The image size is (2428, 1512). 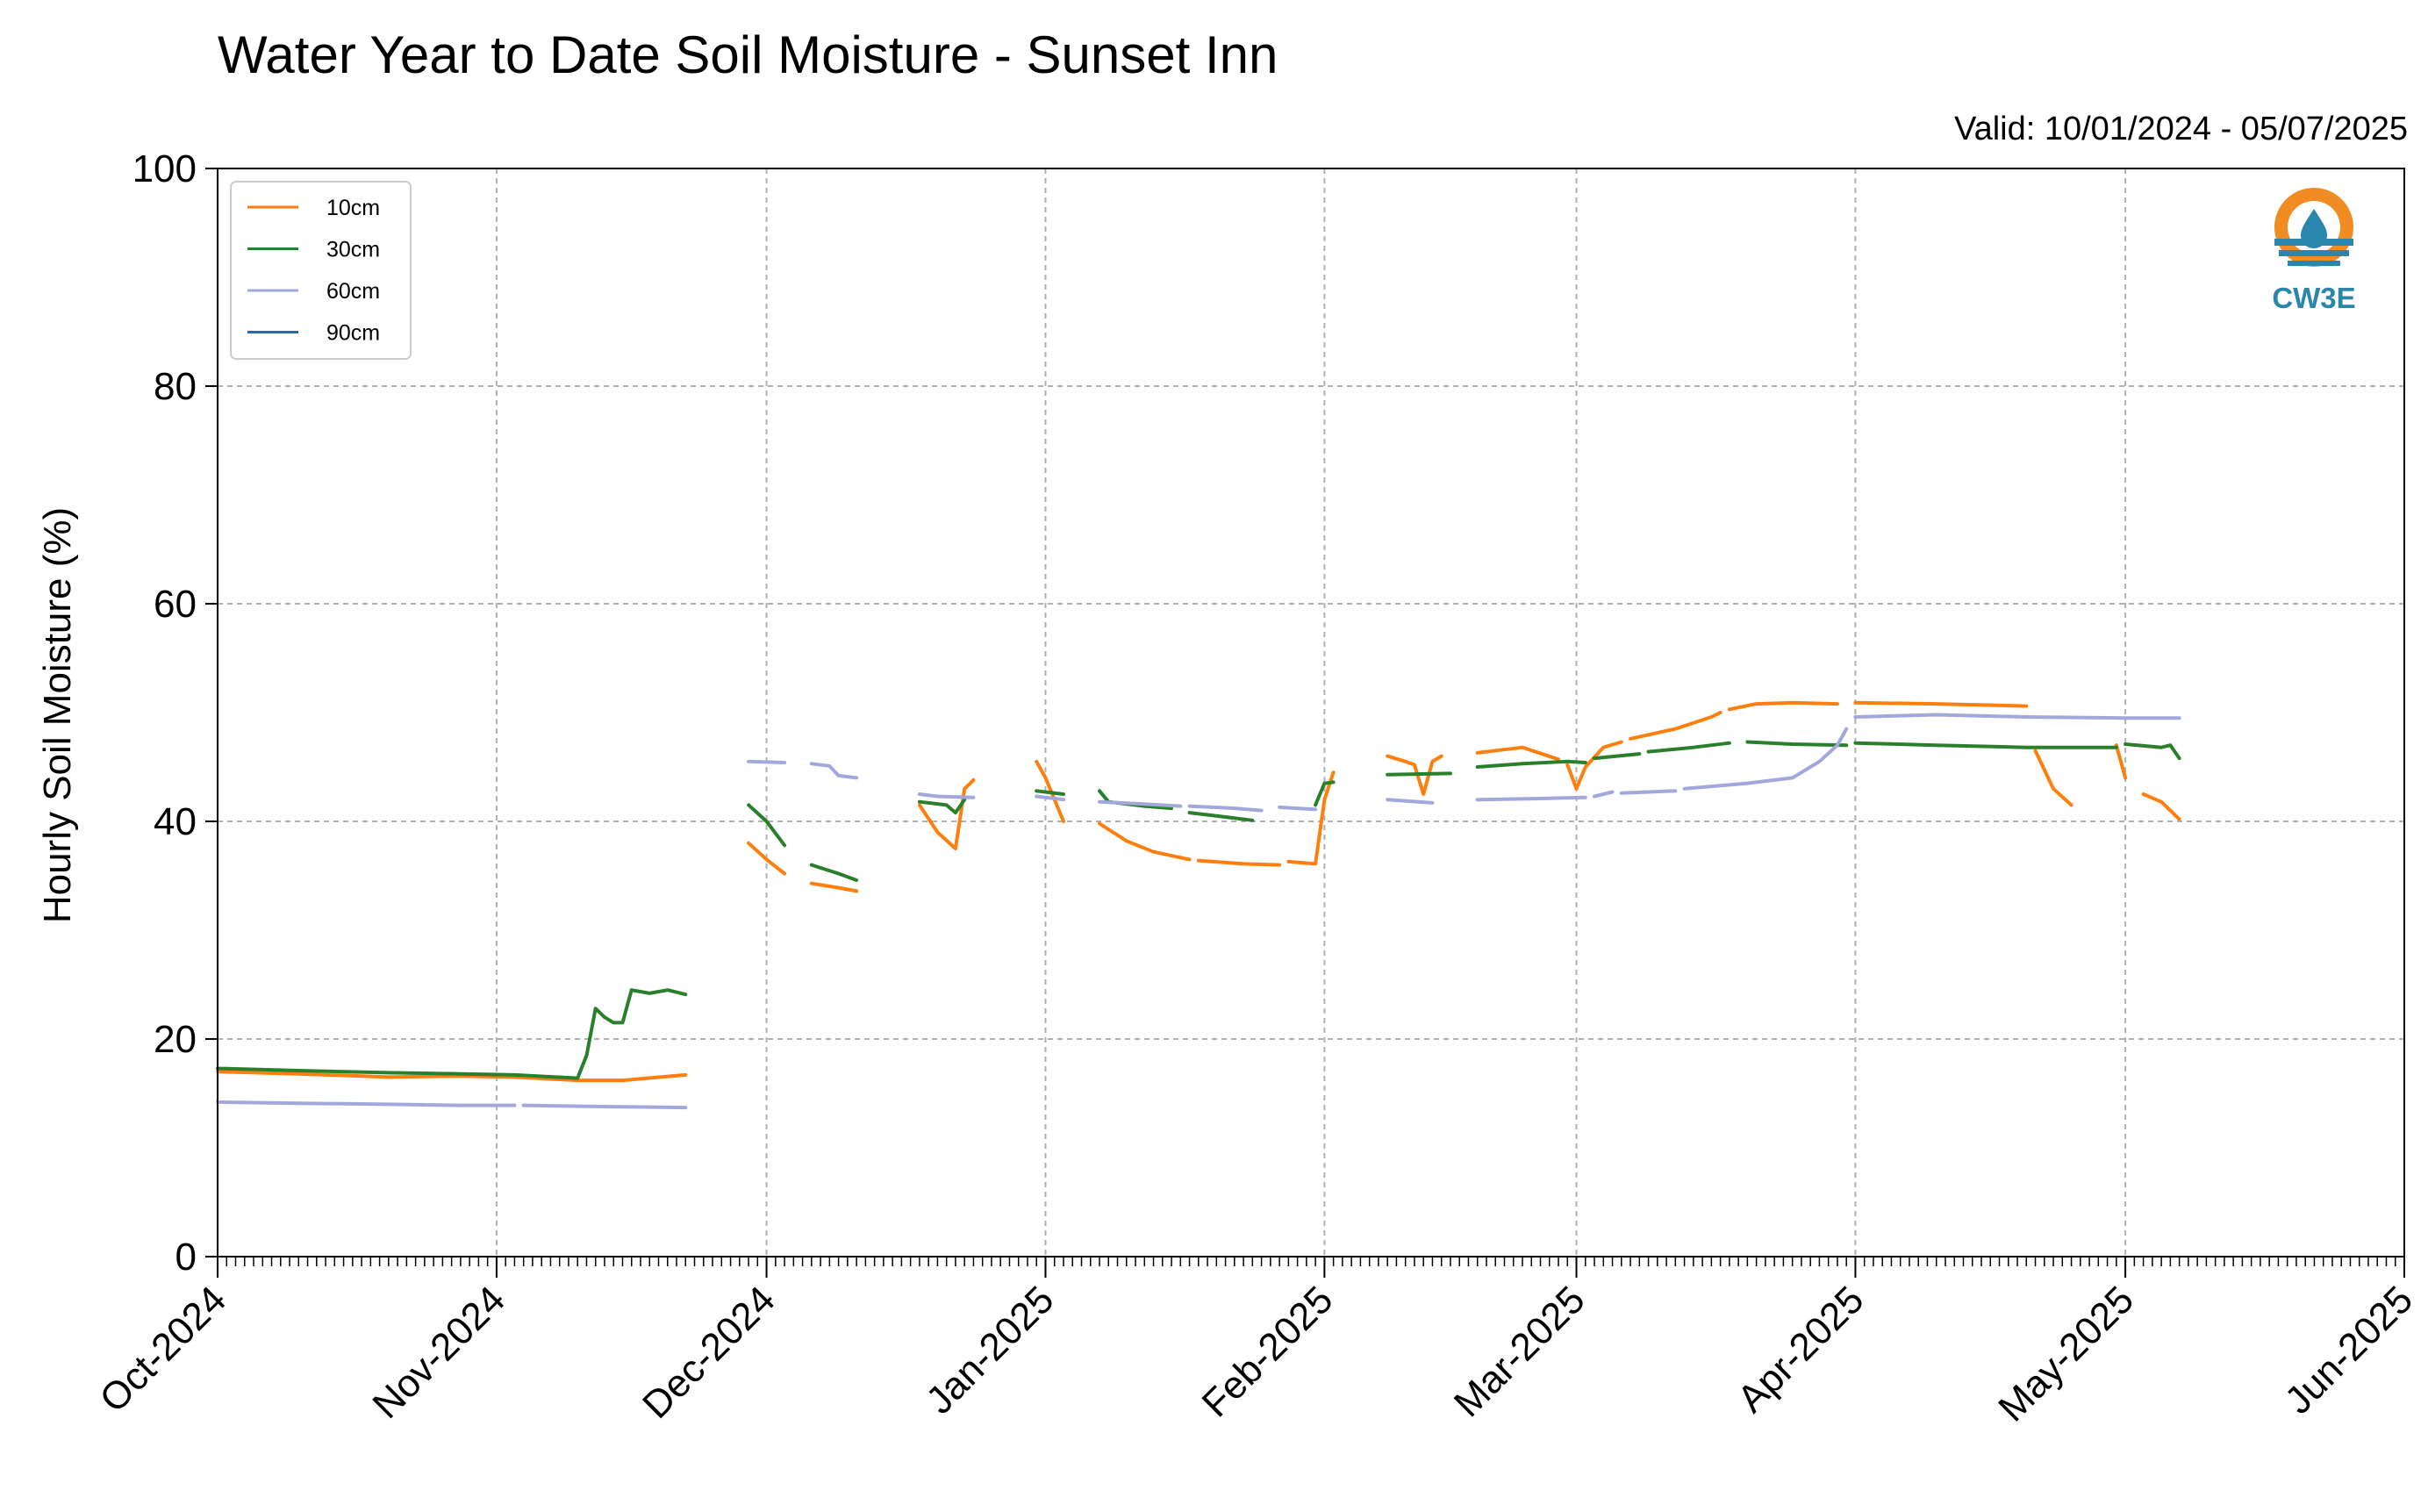 What do you see at coordinates (1520, 1351) in the screenshot?
I see `x-tick-label: Mar-2025` at bounding box center [1520, 1351].